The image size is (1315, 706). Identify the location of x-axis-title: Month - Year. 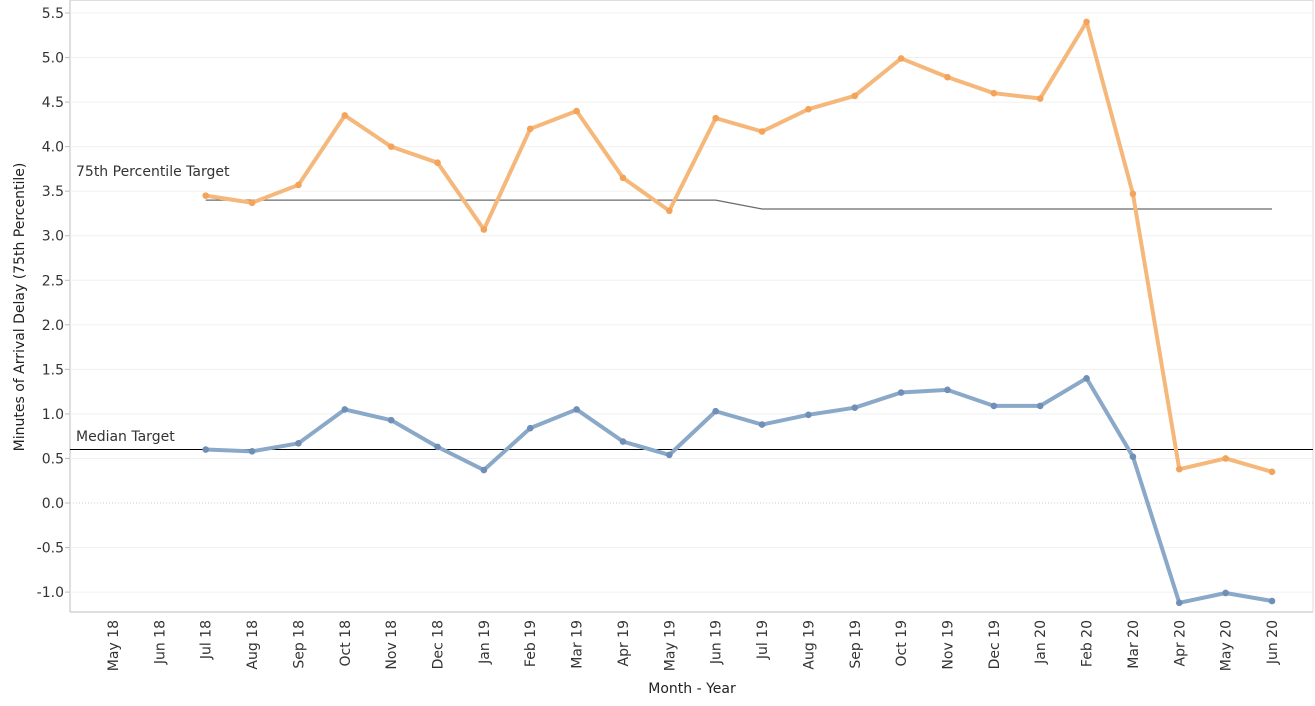
(692, 689).